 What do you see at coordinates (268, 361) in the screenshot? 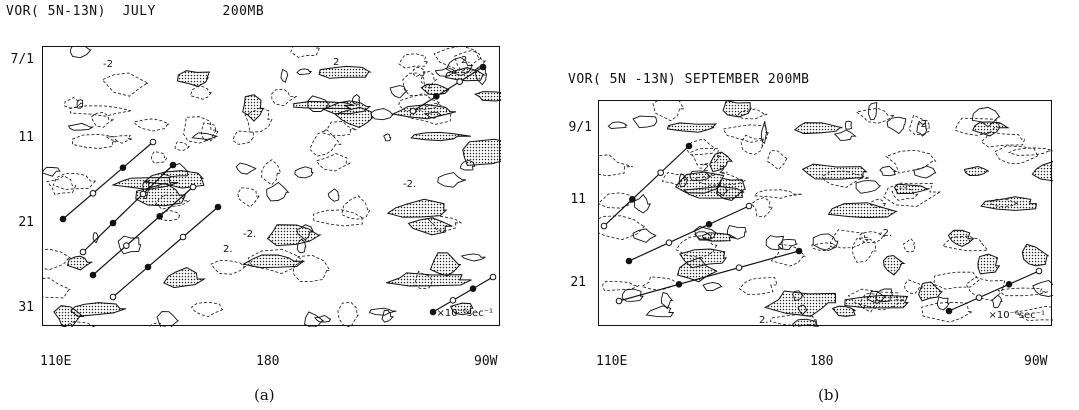
I see `panel-a-xtick-2: 180` at bounding box center [268, 361].